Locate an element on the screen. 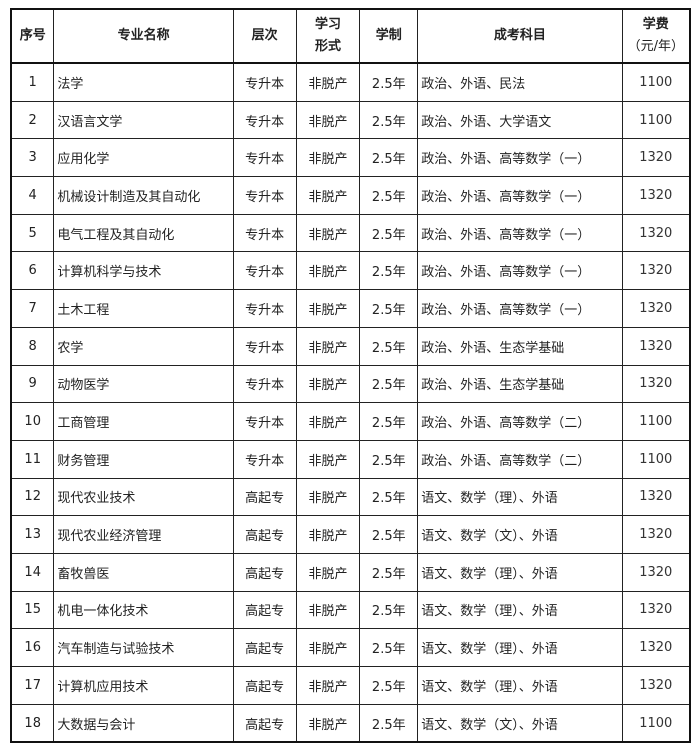 The height and width of the screenshot is (755, 699). cell-major: 财务管理 is located at coordinates (143, 459).